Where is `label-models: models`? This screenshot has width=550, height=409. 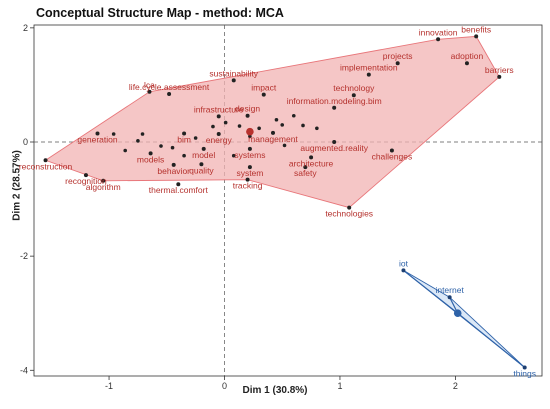
label-models: models is located at coordinates (150, 159).